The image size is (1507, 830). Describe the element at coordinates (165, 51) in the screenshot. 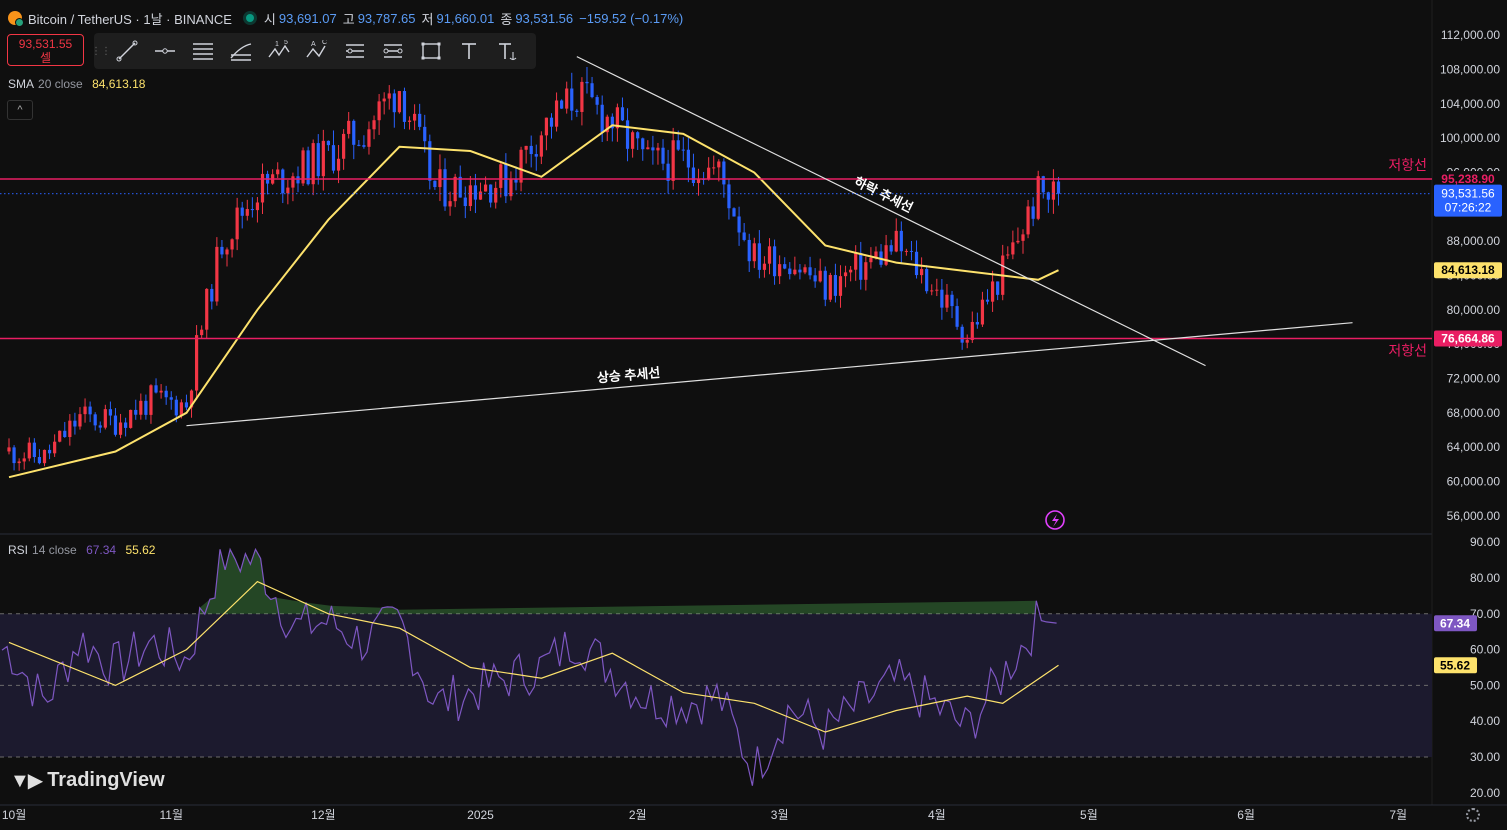

I see `horizontal-ray-icon` at that location.